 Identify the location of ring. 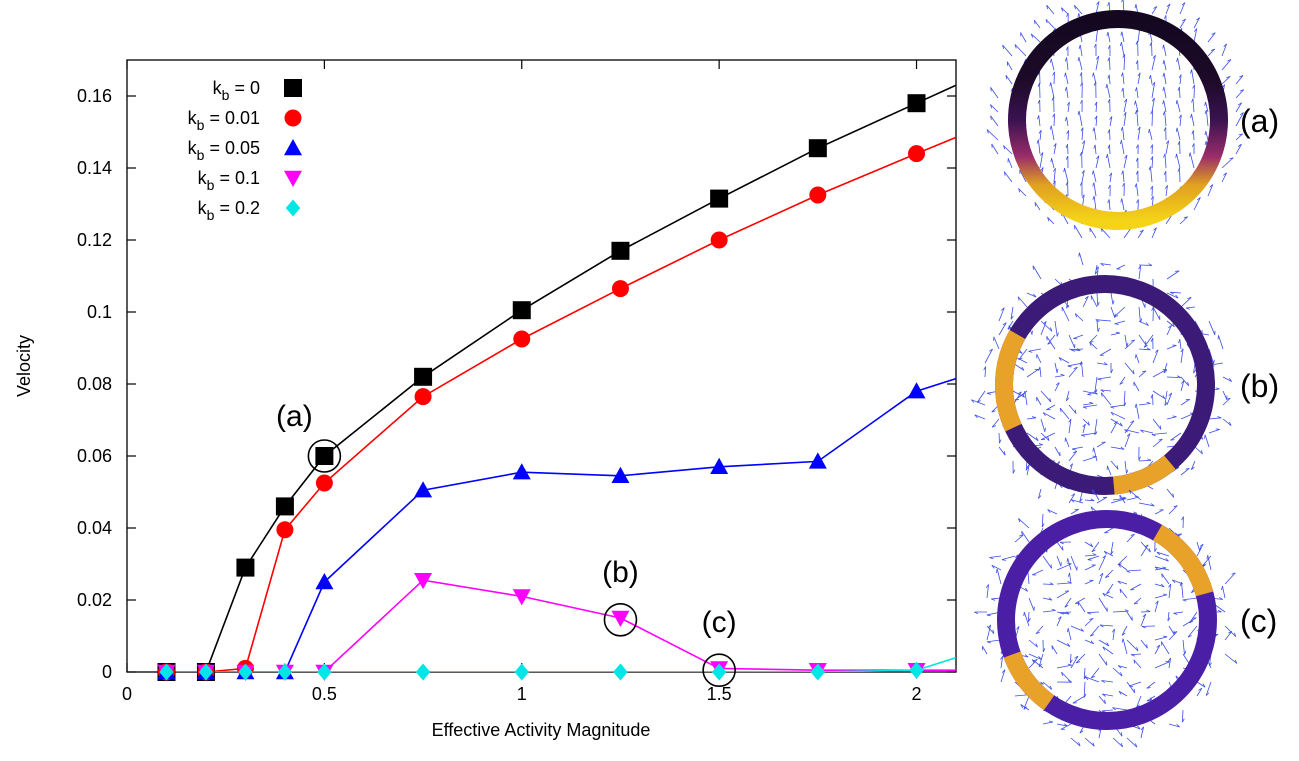
(1107, 620).